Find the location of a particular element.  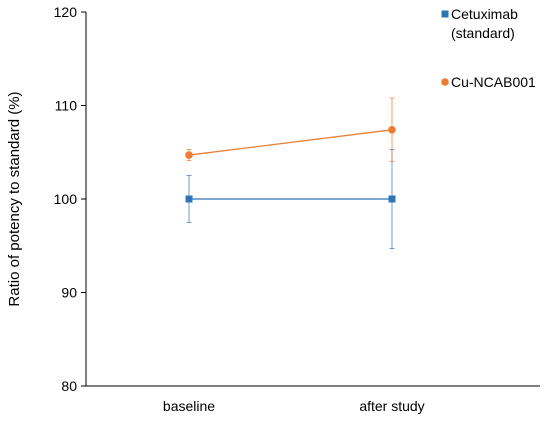

y-tick-labels: 80 90 100 110 120 is located at coordinates (66, 199).